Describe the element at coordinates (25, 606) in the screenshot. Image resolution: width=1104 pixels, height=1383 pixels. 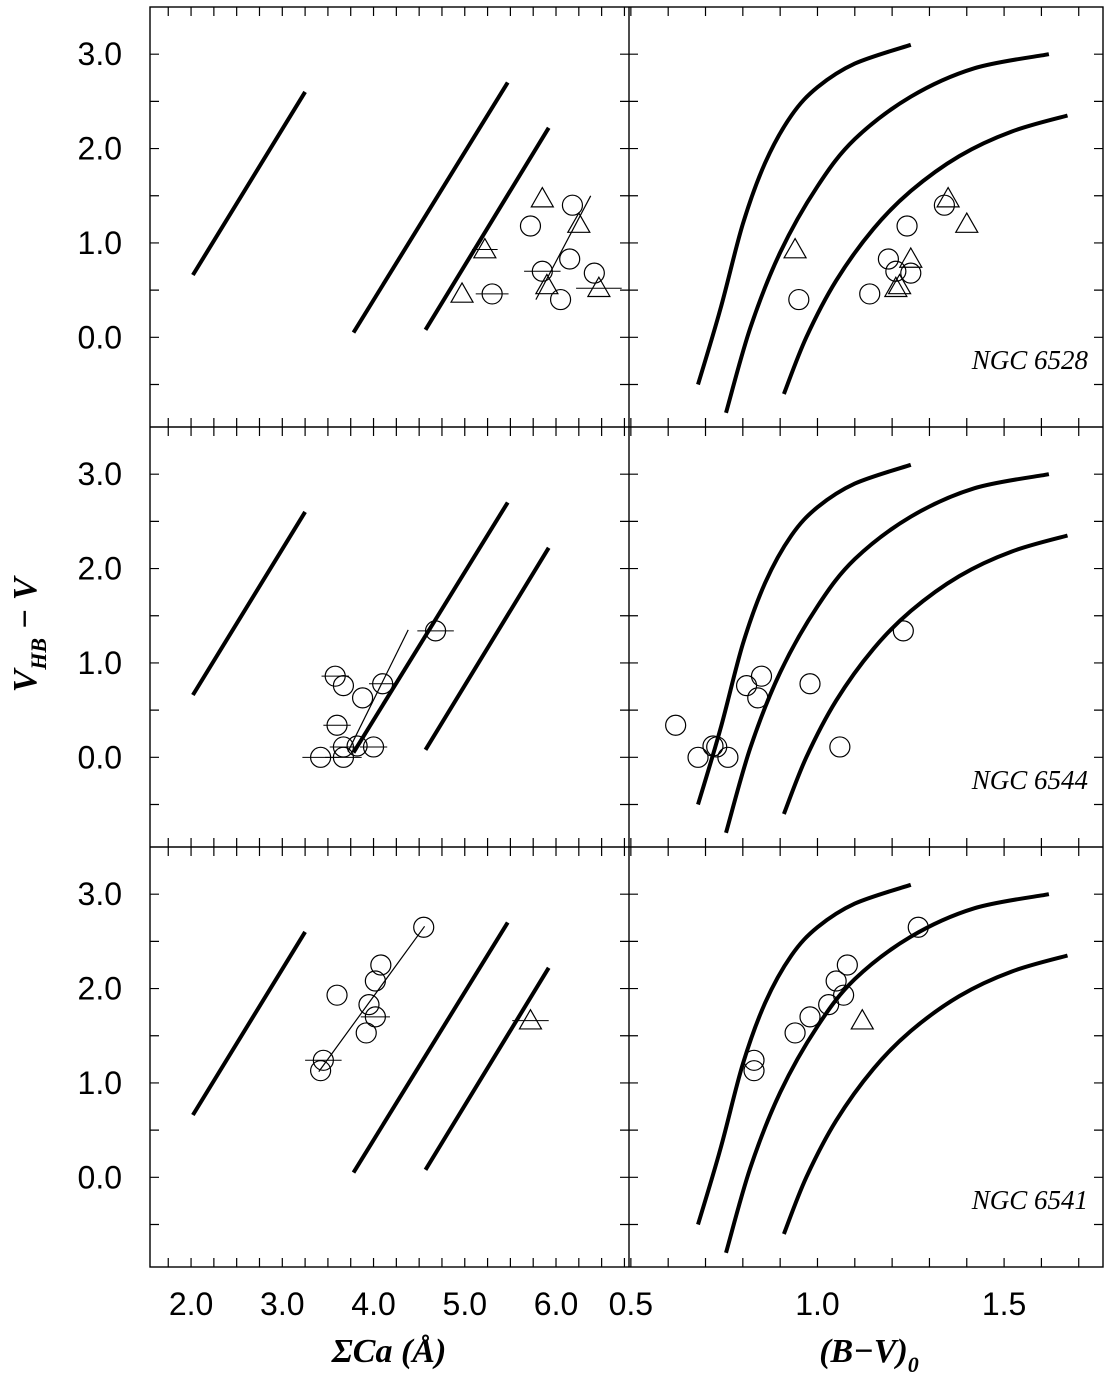
I see `y-axis-label-tail: − V` at that location.